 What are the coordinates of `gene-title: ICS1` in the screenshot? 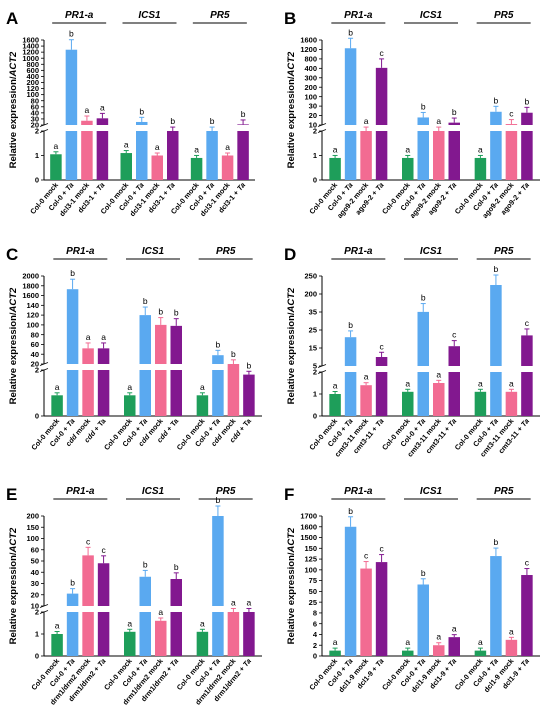 It's located at (431, 491).